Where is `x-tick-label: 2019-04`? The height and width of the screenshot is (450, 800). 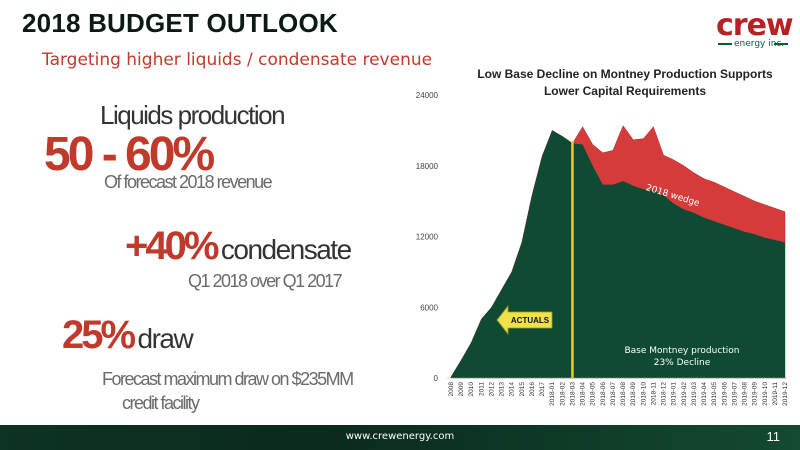 x-tick-label: 2019-04 is located at coordinates (704, 394).